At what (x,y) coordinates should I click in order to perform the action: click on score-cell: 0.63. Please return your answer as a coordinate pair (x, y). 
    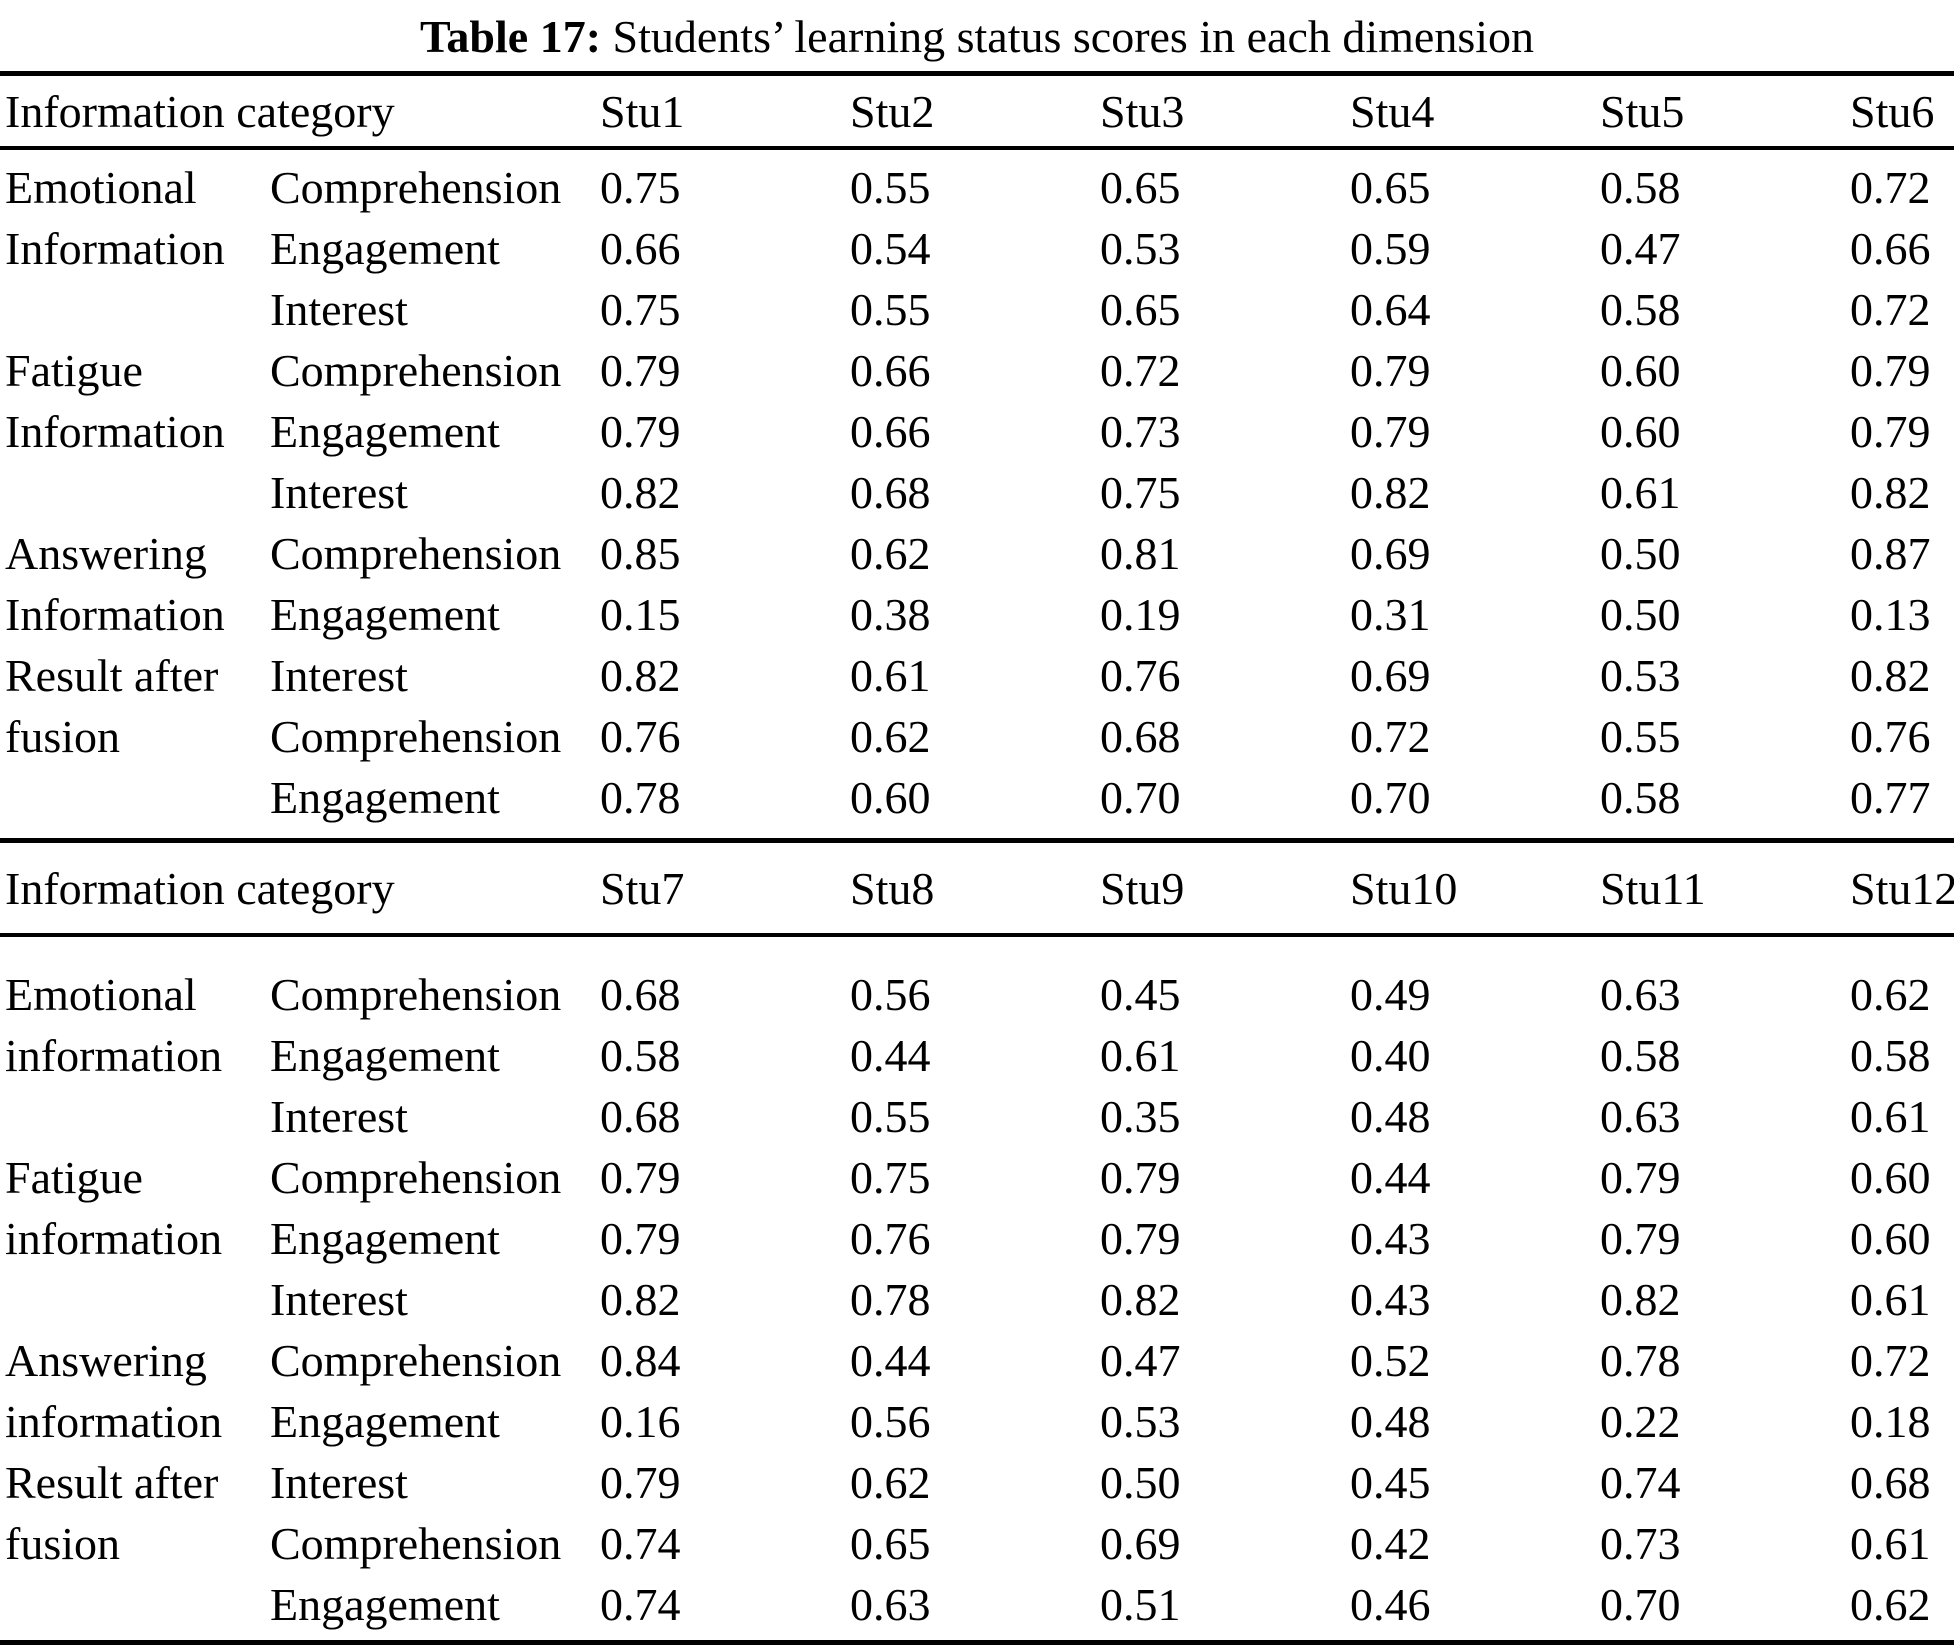
    Looking at the image, I should click on (890, 1604).